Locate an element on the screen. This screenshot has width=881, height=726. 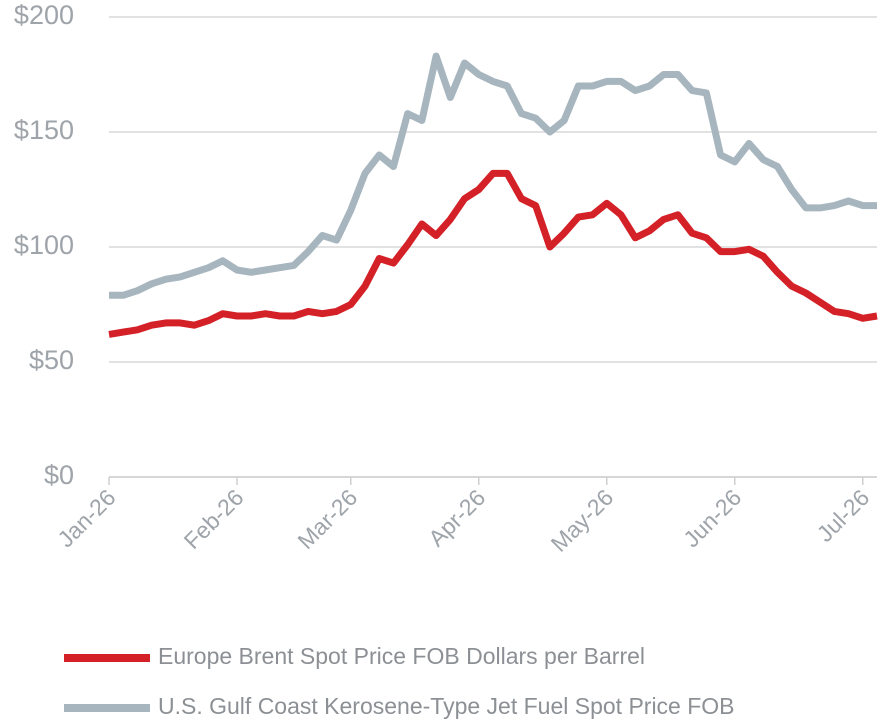
y-tick-label: $100 is located at coordinates (44, 245).